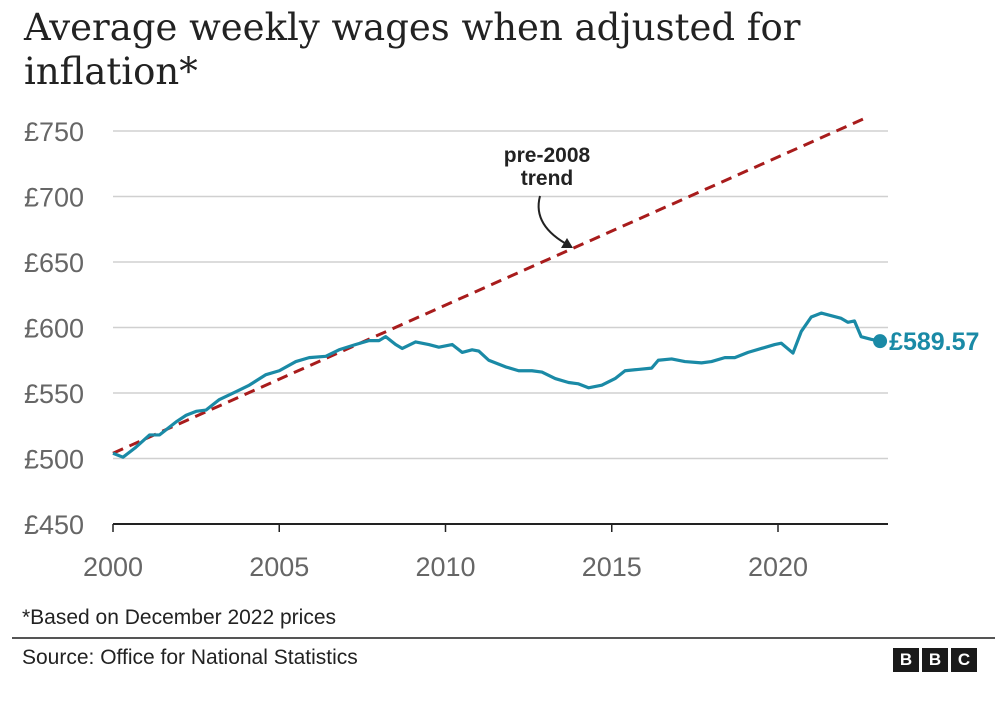 Image resolution: width=1000 pixels, height=711 pixels. Describe the element at coordinates (554, 221) in the screenshot. I see `annotation-arrow` at that location.